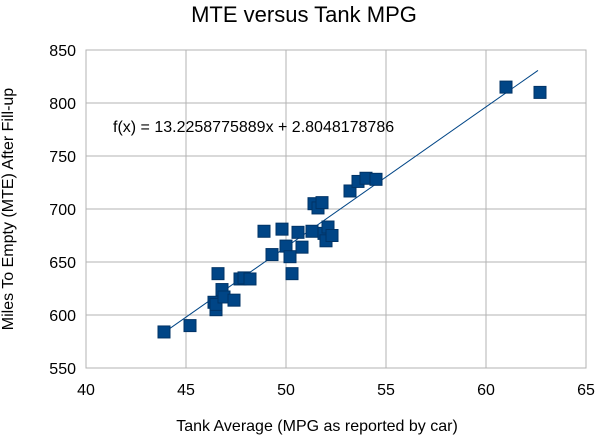 Image resolution: width=599 pixels, height=438 pixels. I want to click on x-tick-label: 55, so click(386, 390).